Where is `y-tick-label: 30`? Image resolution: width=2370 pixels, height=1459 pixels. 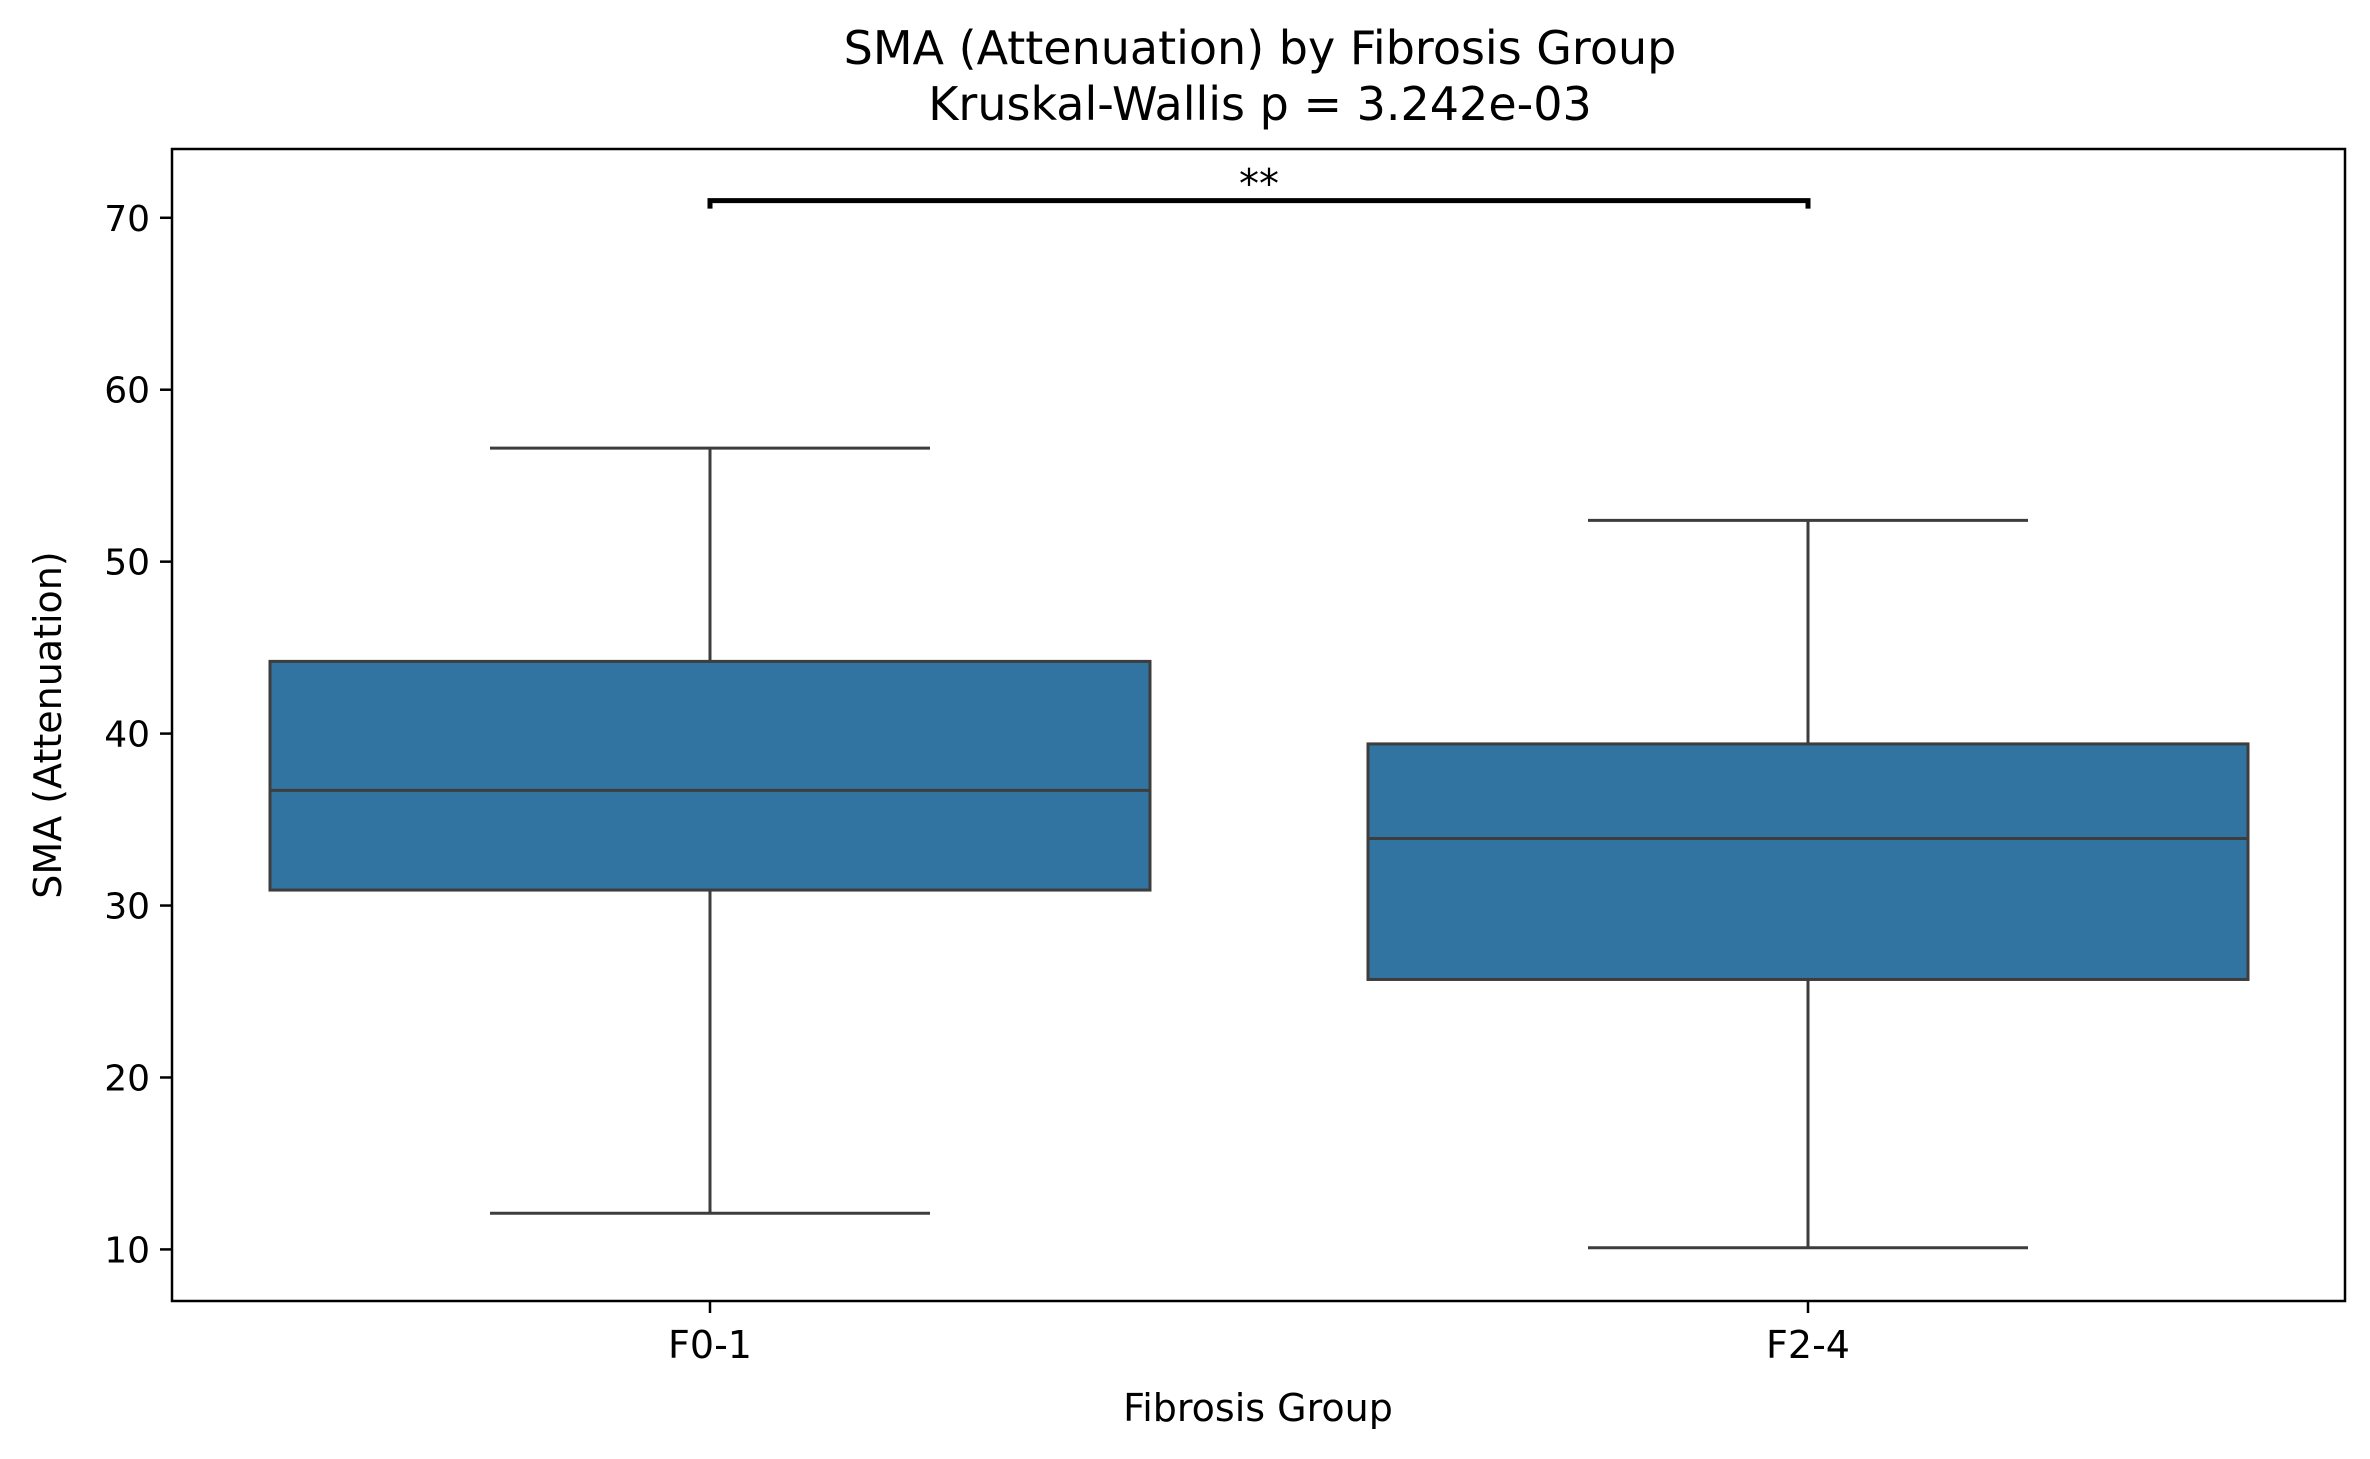 y-tick-label: 30 is located at coordinates (127, 907).